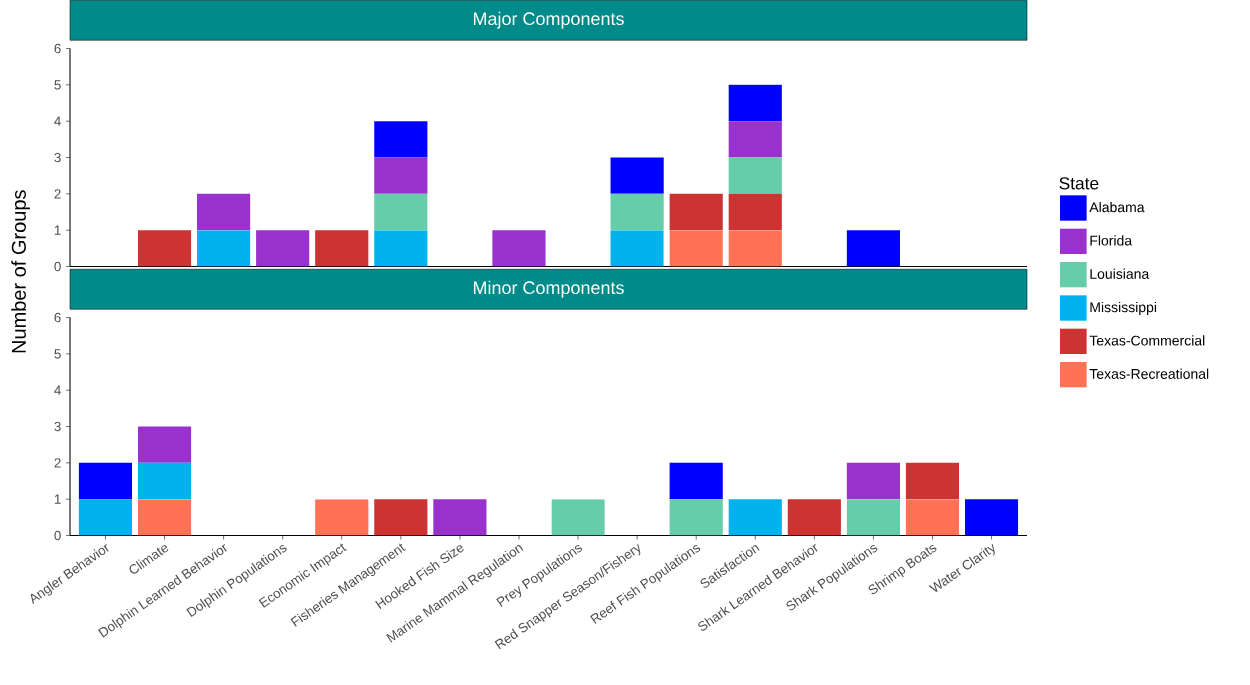 The image size is (1250, 685). I want to click on chart-title: Major Components, so click(548, 20).